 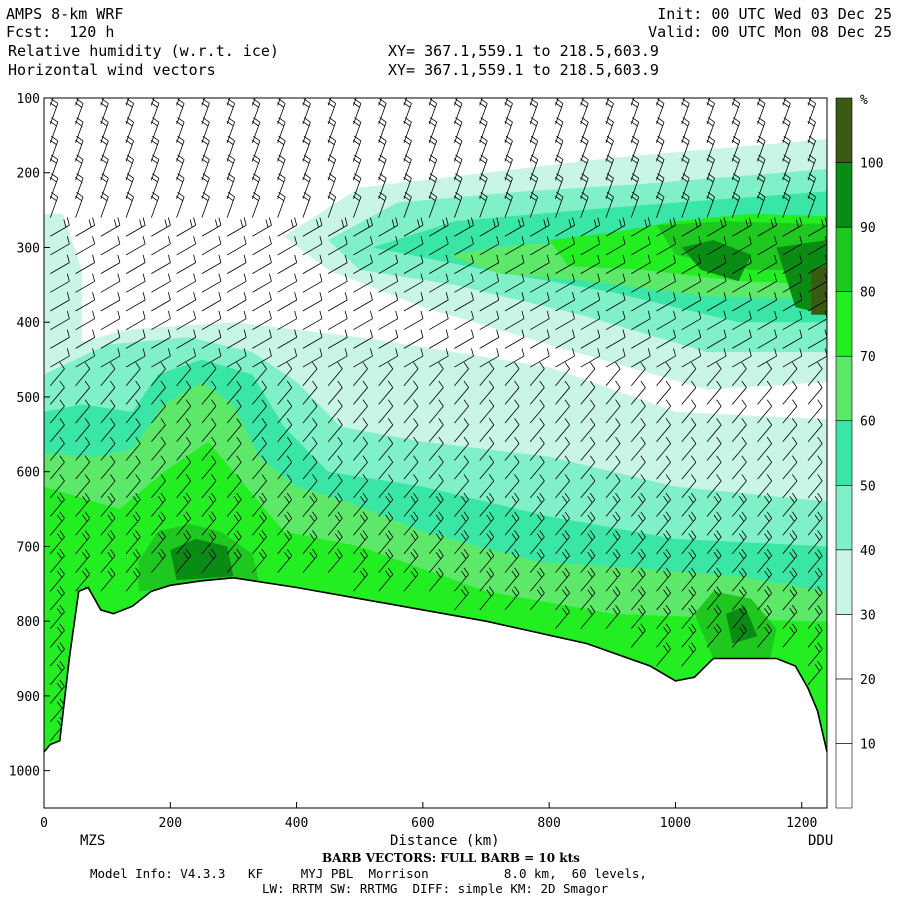 What do you see at coordinates (28, 323) in the screenshot?
I see `y-tick-label: 400` at bounding box center [28, 323].